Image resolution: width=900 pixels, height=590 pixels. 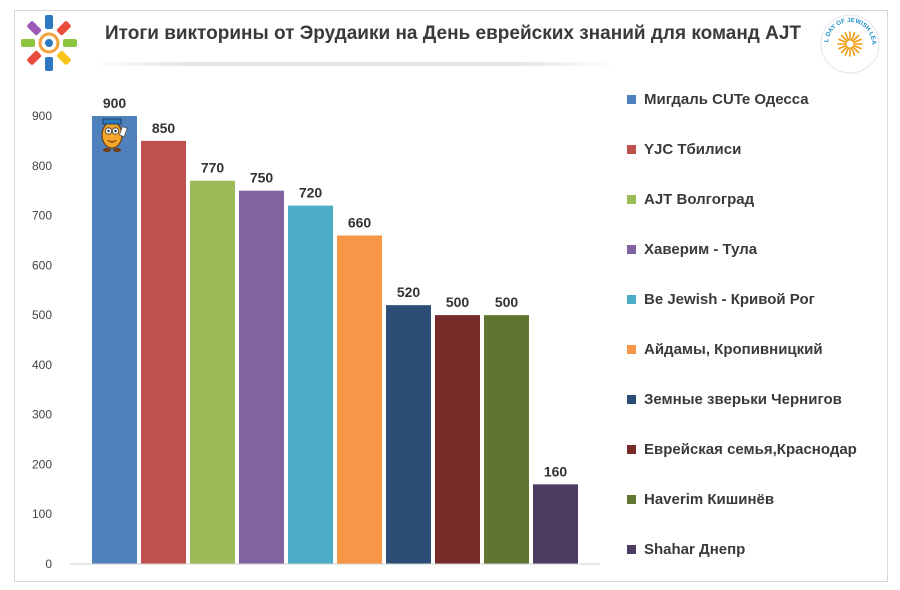 What do you see at coordinates (42, 365) in the screenshot?
I see `y-tick-label: 400` at bounding box center [42, 365].